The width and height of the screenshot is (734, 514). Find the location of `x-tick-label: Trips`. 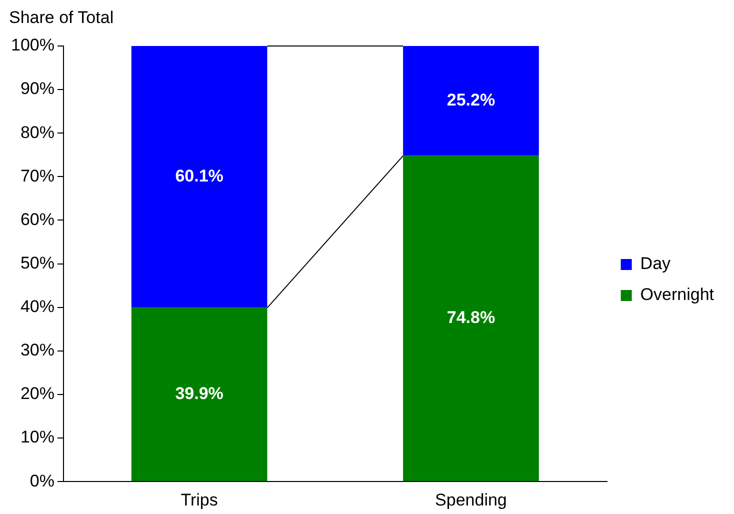

x-tick-label: Trips is located at coordinates (199, 500).